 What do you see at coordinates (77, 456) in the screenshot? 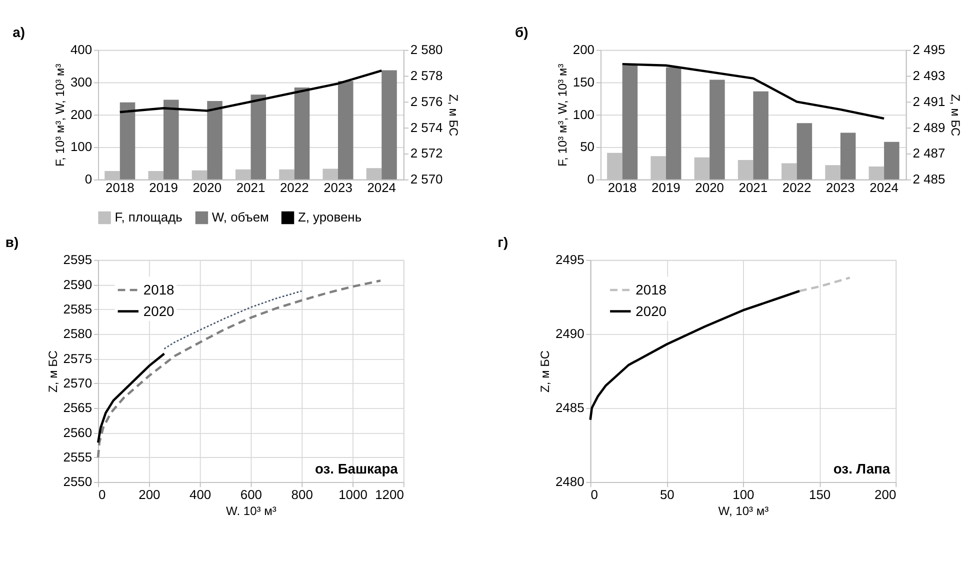
I see `y-tick-label: 2555` at bounding box center [77, 456].